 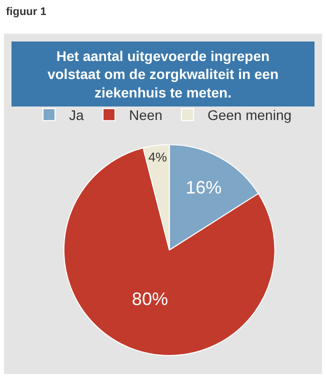 I want to click on data-label: 4%, so click(x=157, y=156).